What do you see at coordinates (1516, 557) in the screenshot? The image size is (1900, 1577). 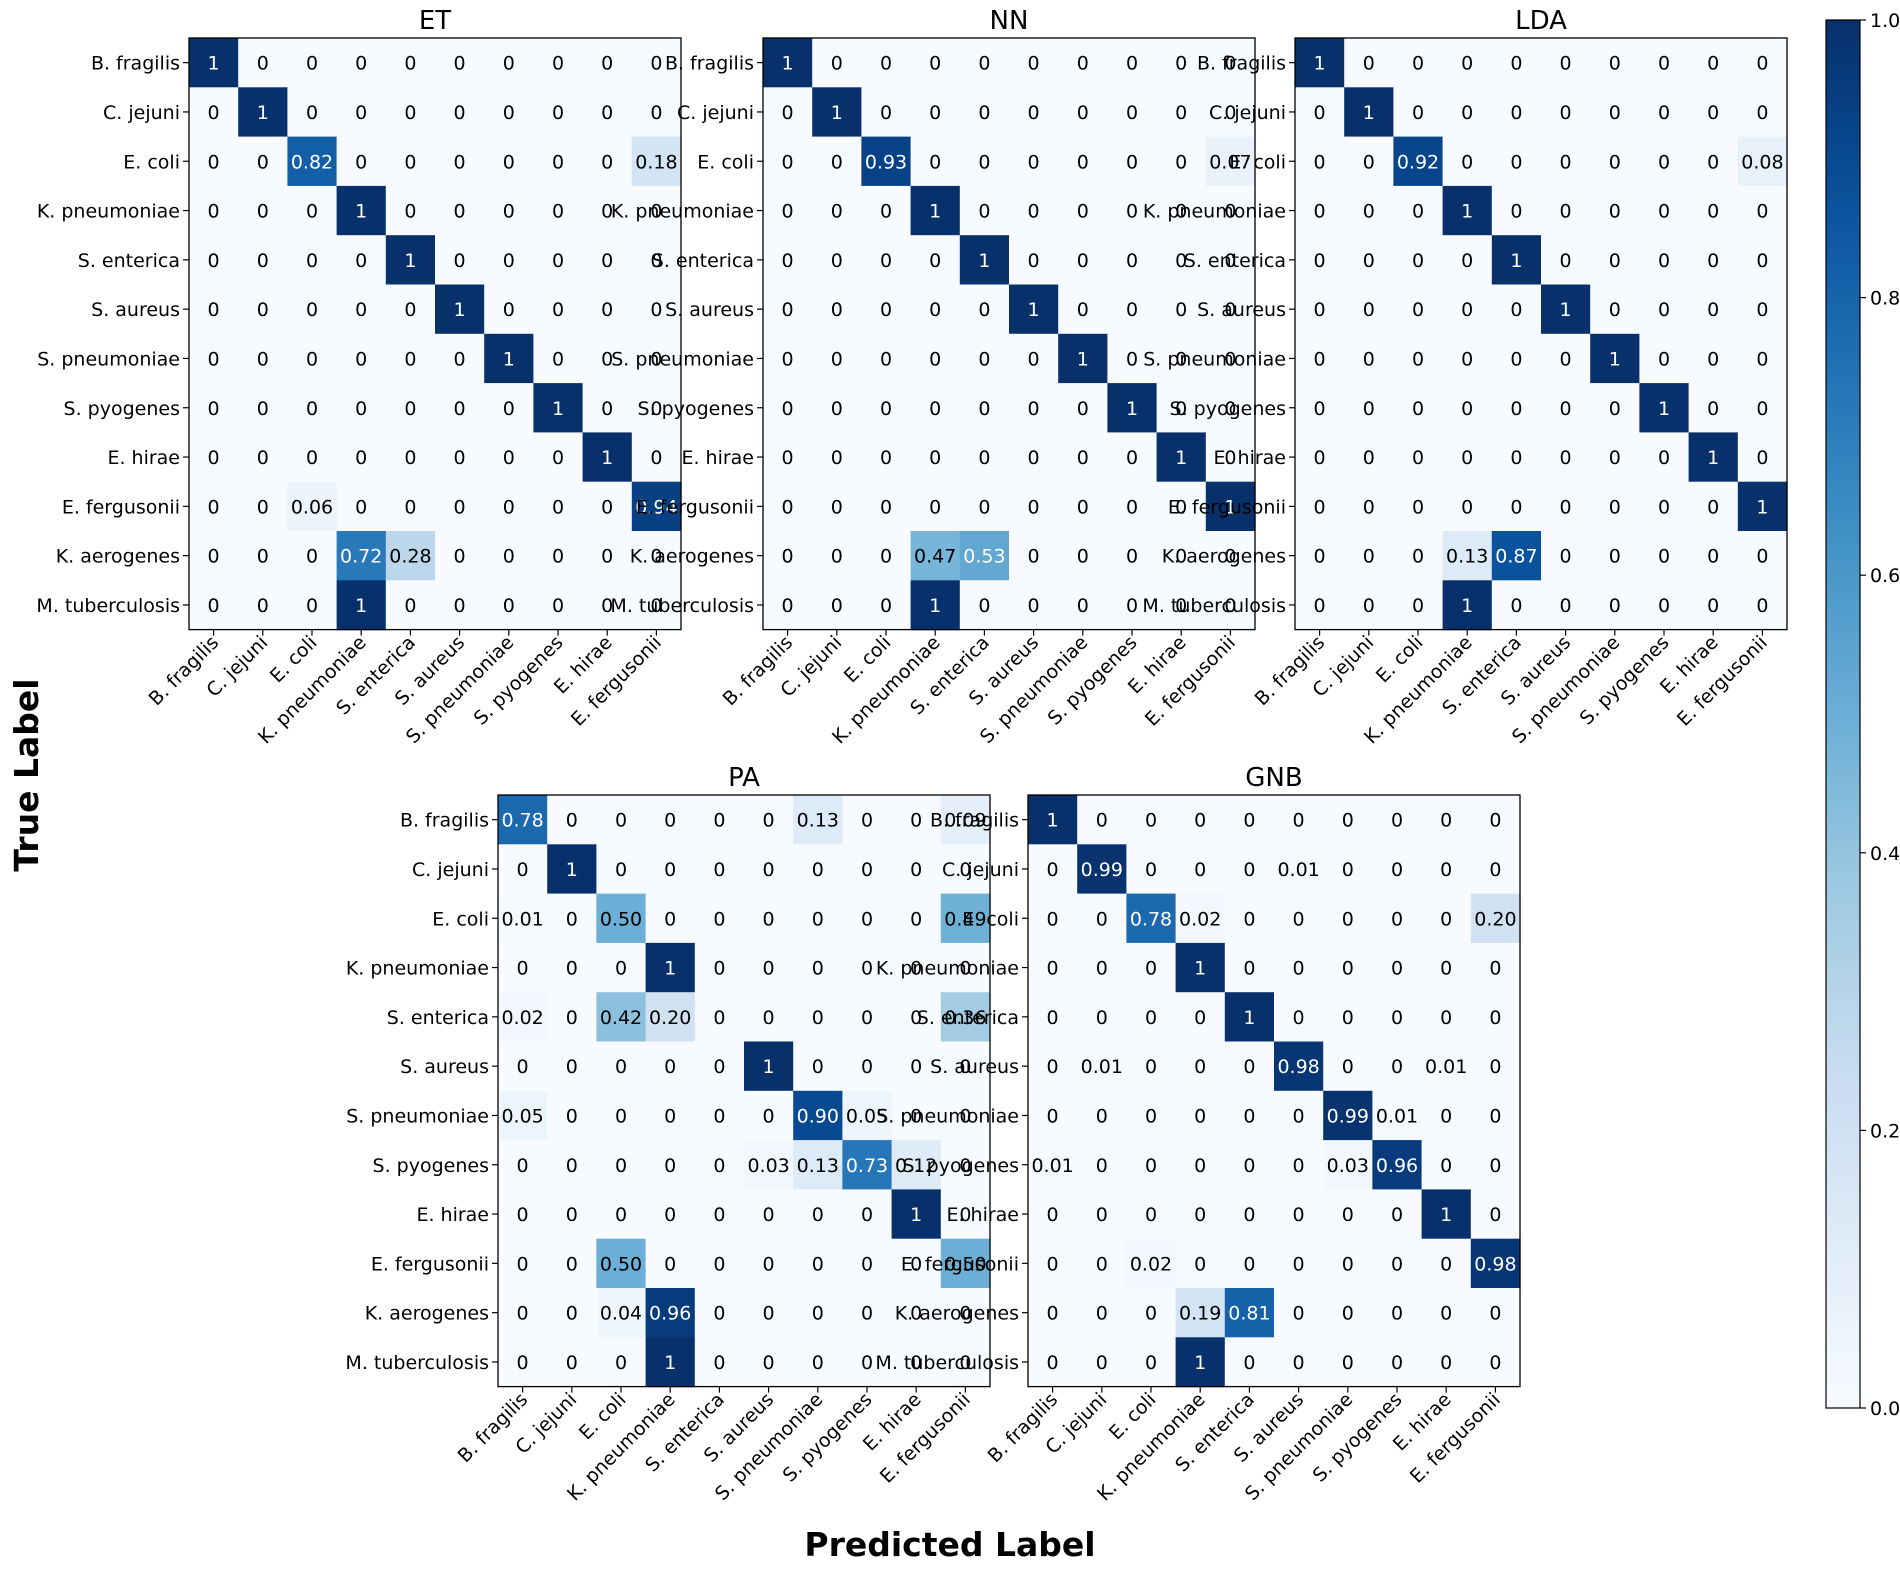 I see `cell-value: 0.87` at bounding box center [1516, 557].